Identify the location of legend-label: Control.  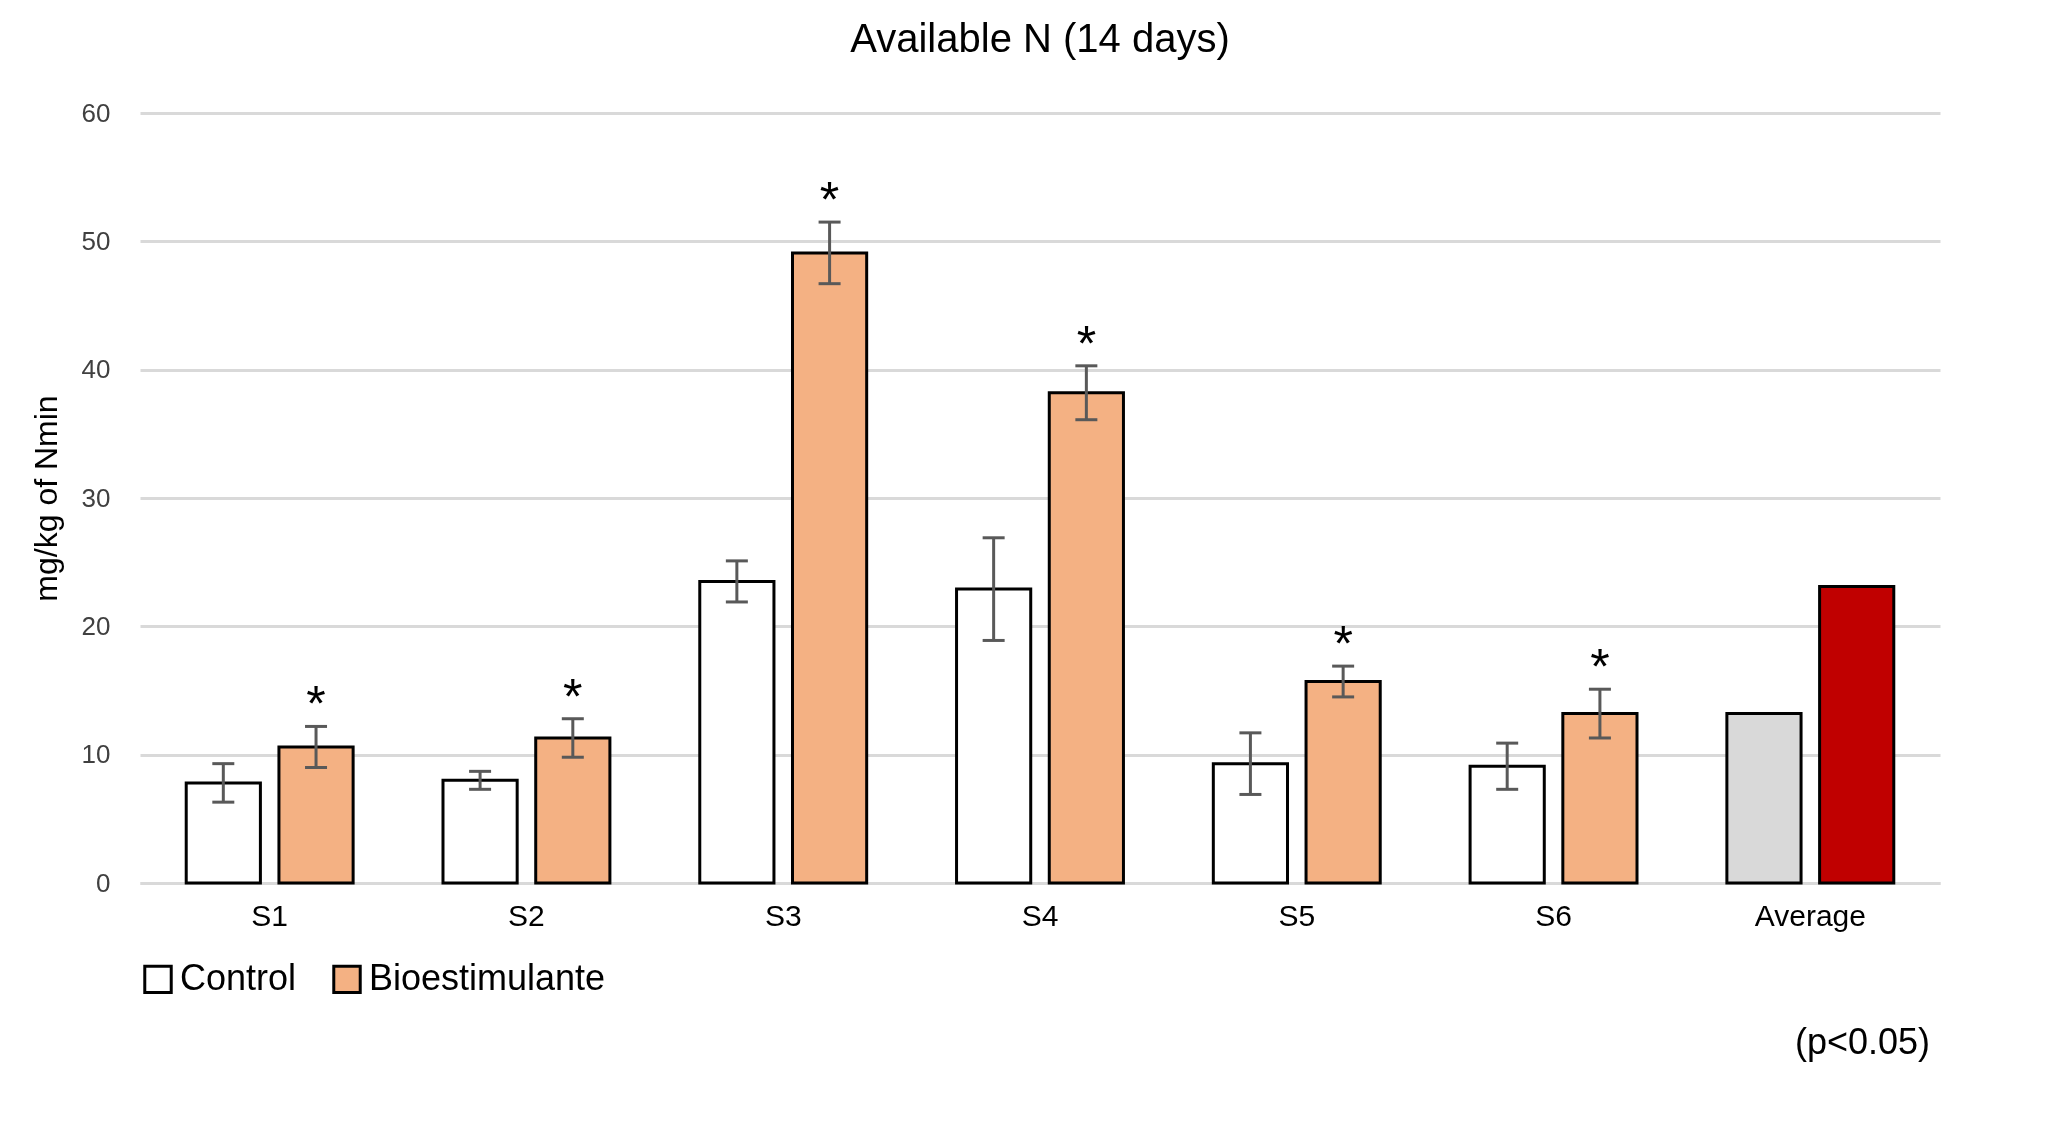
(238, 978).